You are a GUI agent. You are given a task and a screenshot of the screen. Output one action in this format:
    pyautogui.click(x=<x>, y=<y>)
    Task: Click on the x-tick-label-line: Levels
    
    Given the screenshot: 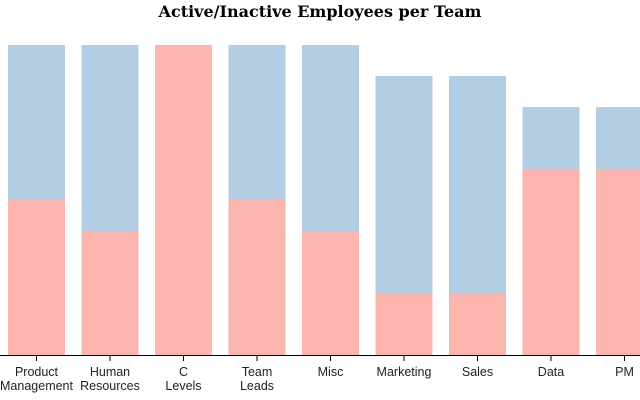 What is the action you would take?
    pyautogui.click(x=183, y=386)
    